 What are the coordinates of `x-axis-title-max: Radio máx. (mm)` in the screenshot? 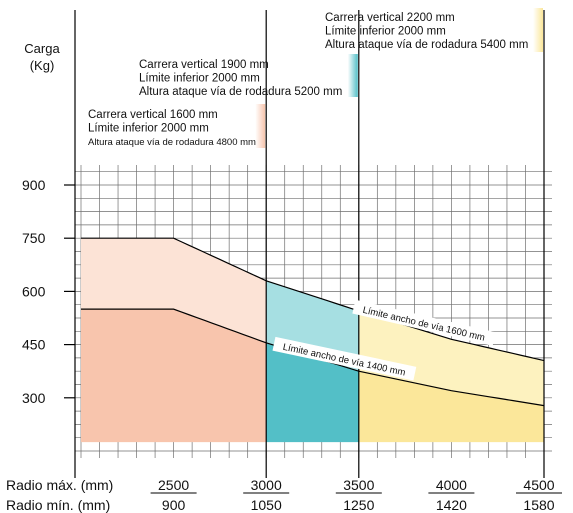 It's located at (59, 485).